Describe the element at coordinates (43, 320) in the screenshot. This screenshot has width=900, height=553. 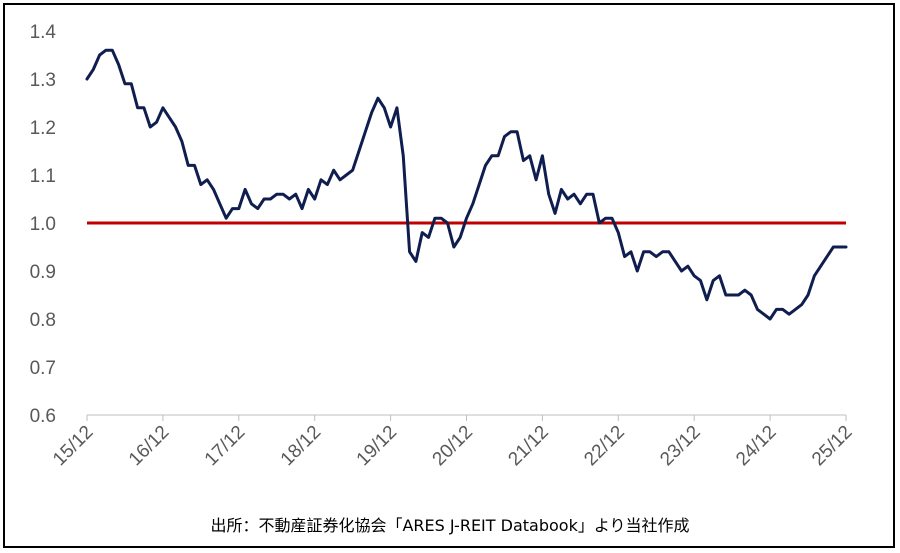
I see `y-tick-label: 0.8` at that location.